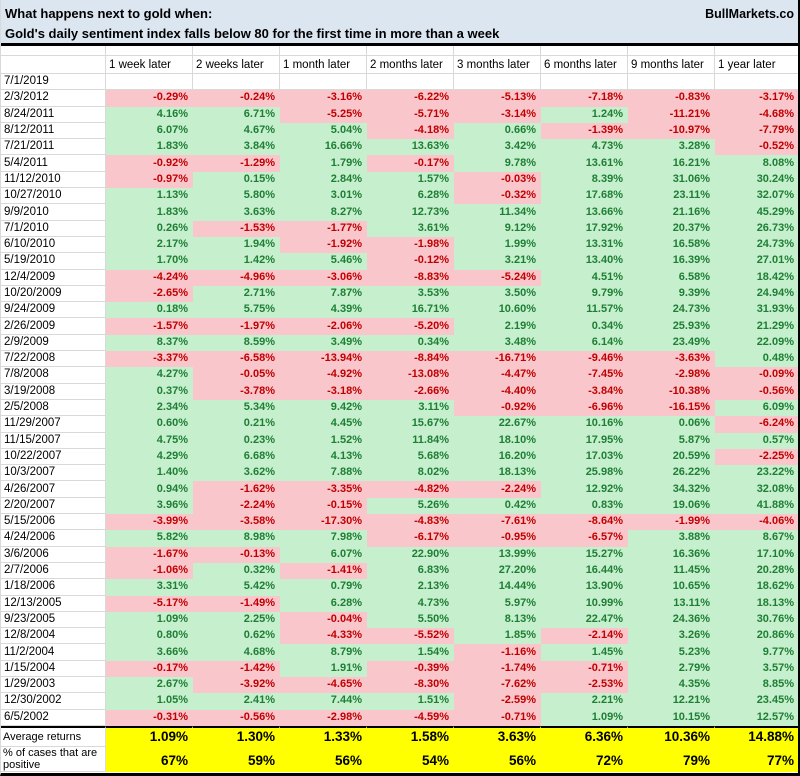  I want to click on date-cell: 8/24/2011, so click(53, 114).